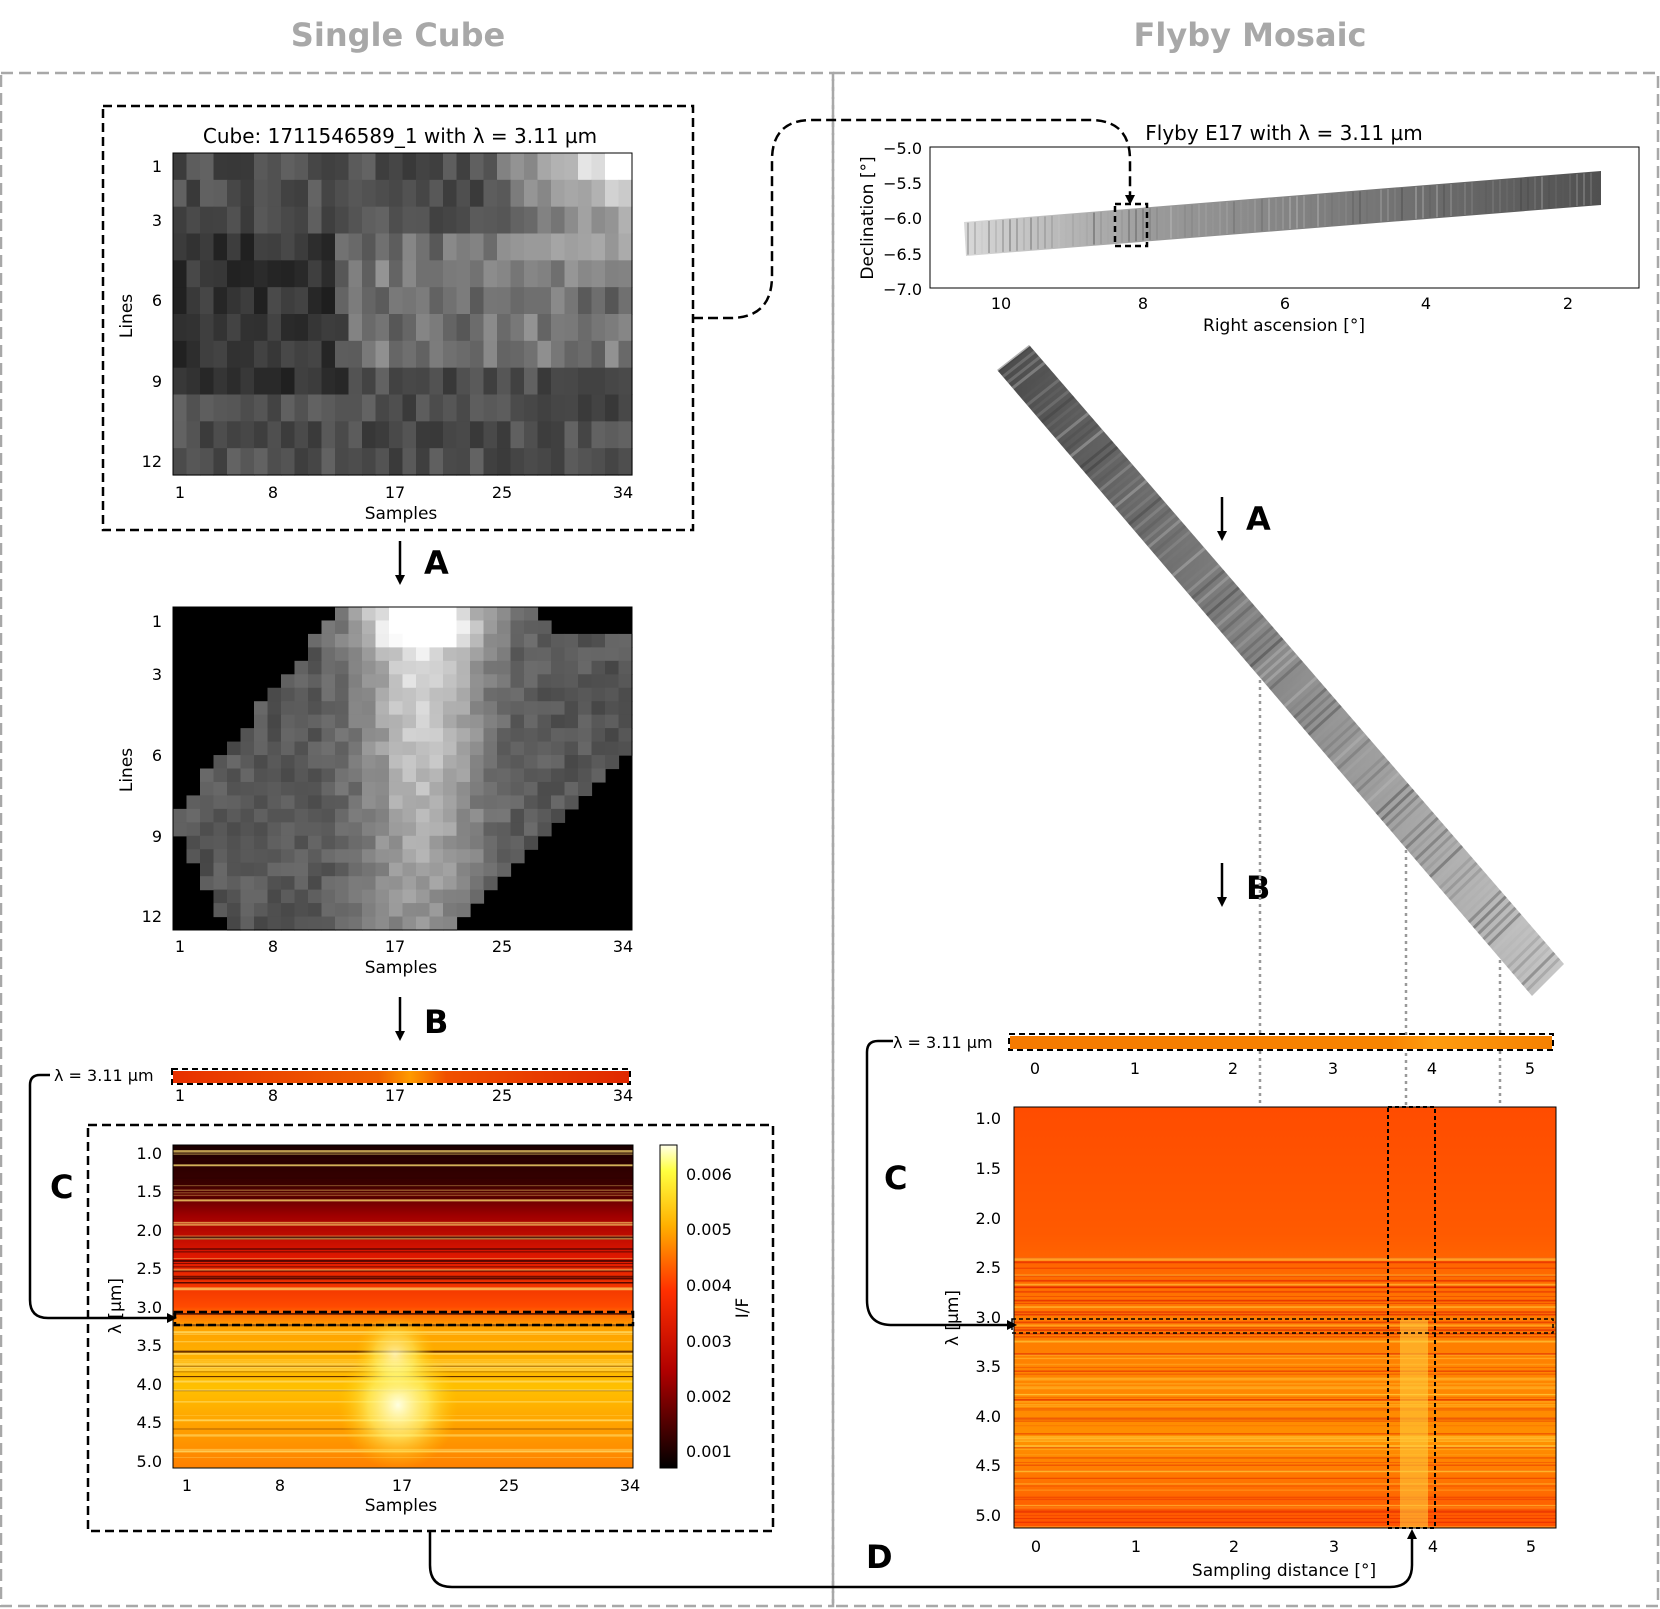  Describe the element at coordinates (1279, 213) in the screenshot. I see `flyby-swath-marks` at that location.